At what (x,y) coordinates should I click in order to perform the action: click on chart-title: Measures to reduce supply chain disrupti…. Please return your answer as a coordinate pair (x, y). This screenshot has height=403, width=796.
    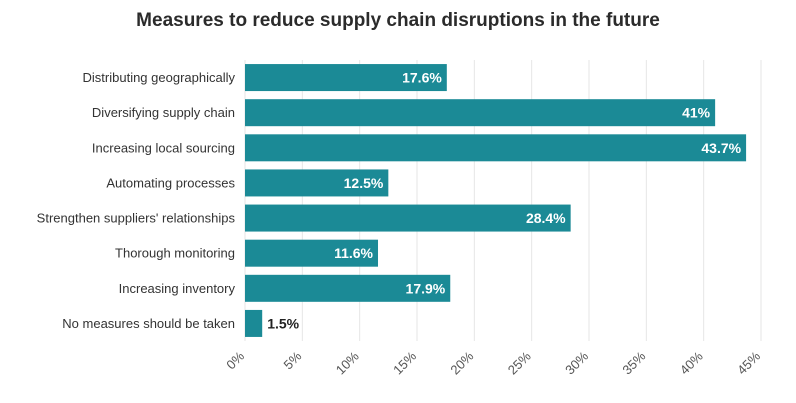
    Looking at the image, I should click on (398, 20).